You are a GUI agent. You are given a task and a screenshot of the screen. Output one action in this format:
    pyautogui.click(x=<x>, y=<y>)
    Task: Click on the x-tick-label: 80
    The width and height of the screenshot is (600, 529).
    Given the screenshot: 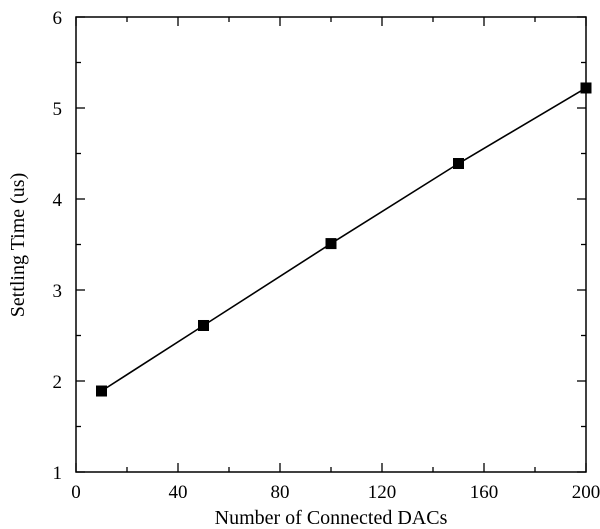 What is the action you would take?
    pyautogui.click(x=280, y=492)
    